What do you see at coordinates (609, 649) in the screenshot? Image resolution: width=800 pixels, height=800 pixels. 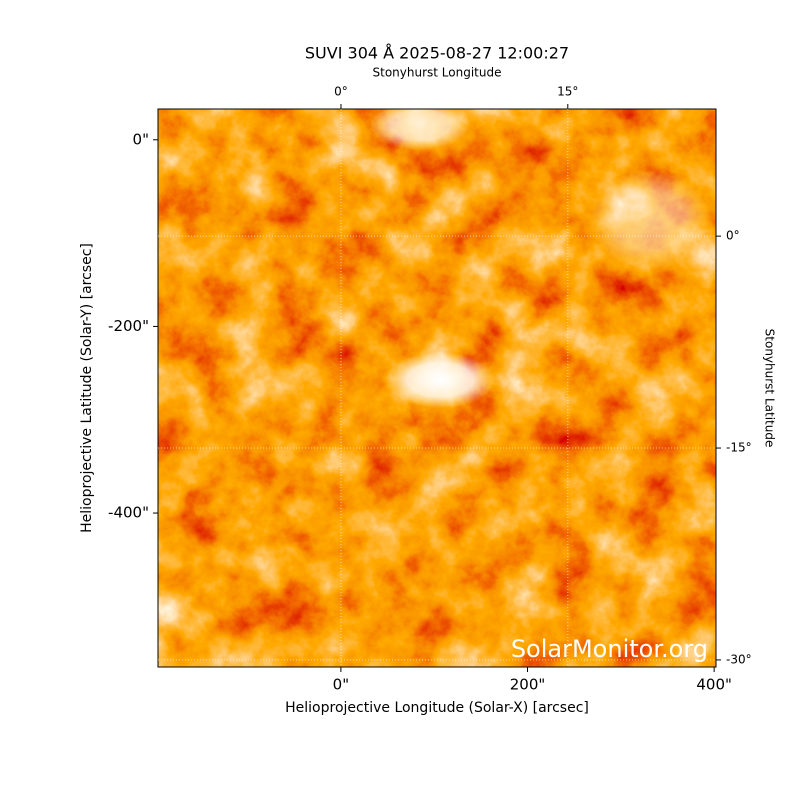 I see `watermark: SolarMonitor.org` at bounding box center [609, 649].